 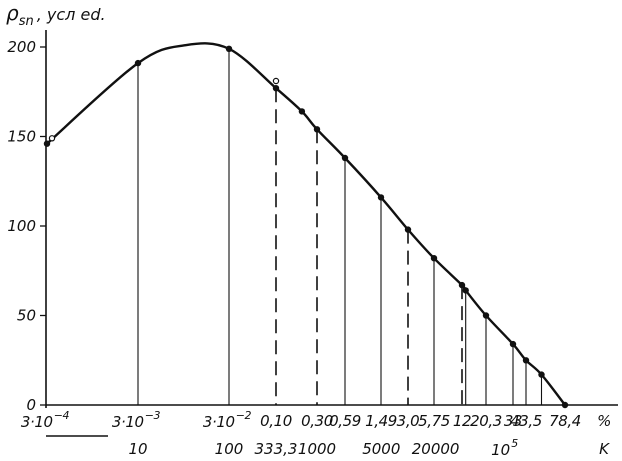 I want to click on axis-titles: ρsn, усл ed., so click(x=56, y=15).